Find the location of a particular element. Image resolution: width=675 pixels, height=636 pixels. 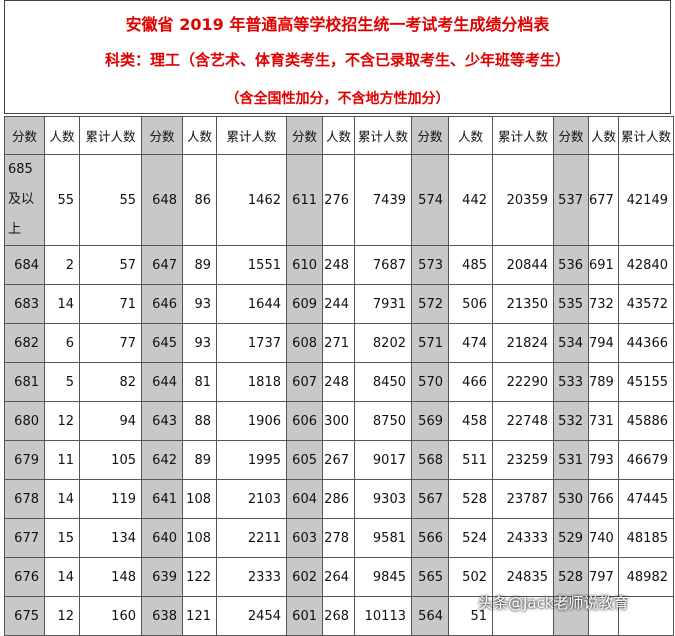

table-cell: 278 is located at coordinates (338, 538).